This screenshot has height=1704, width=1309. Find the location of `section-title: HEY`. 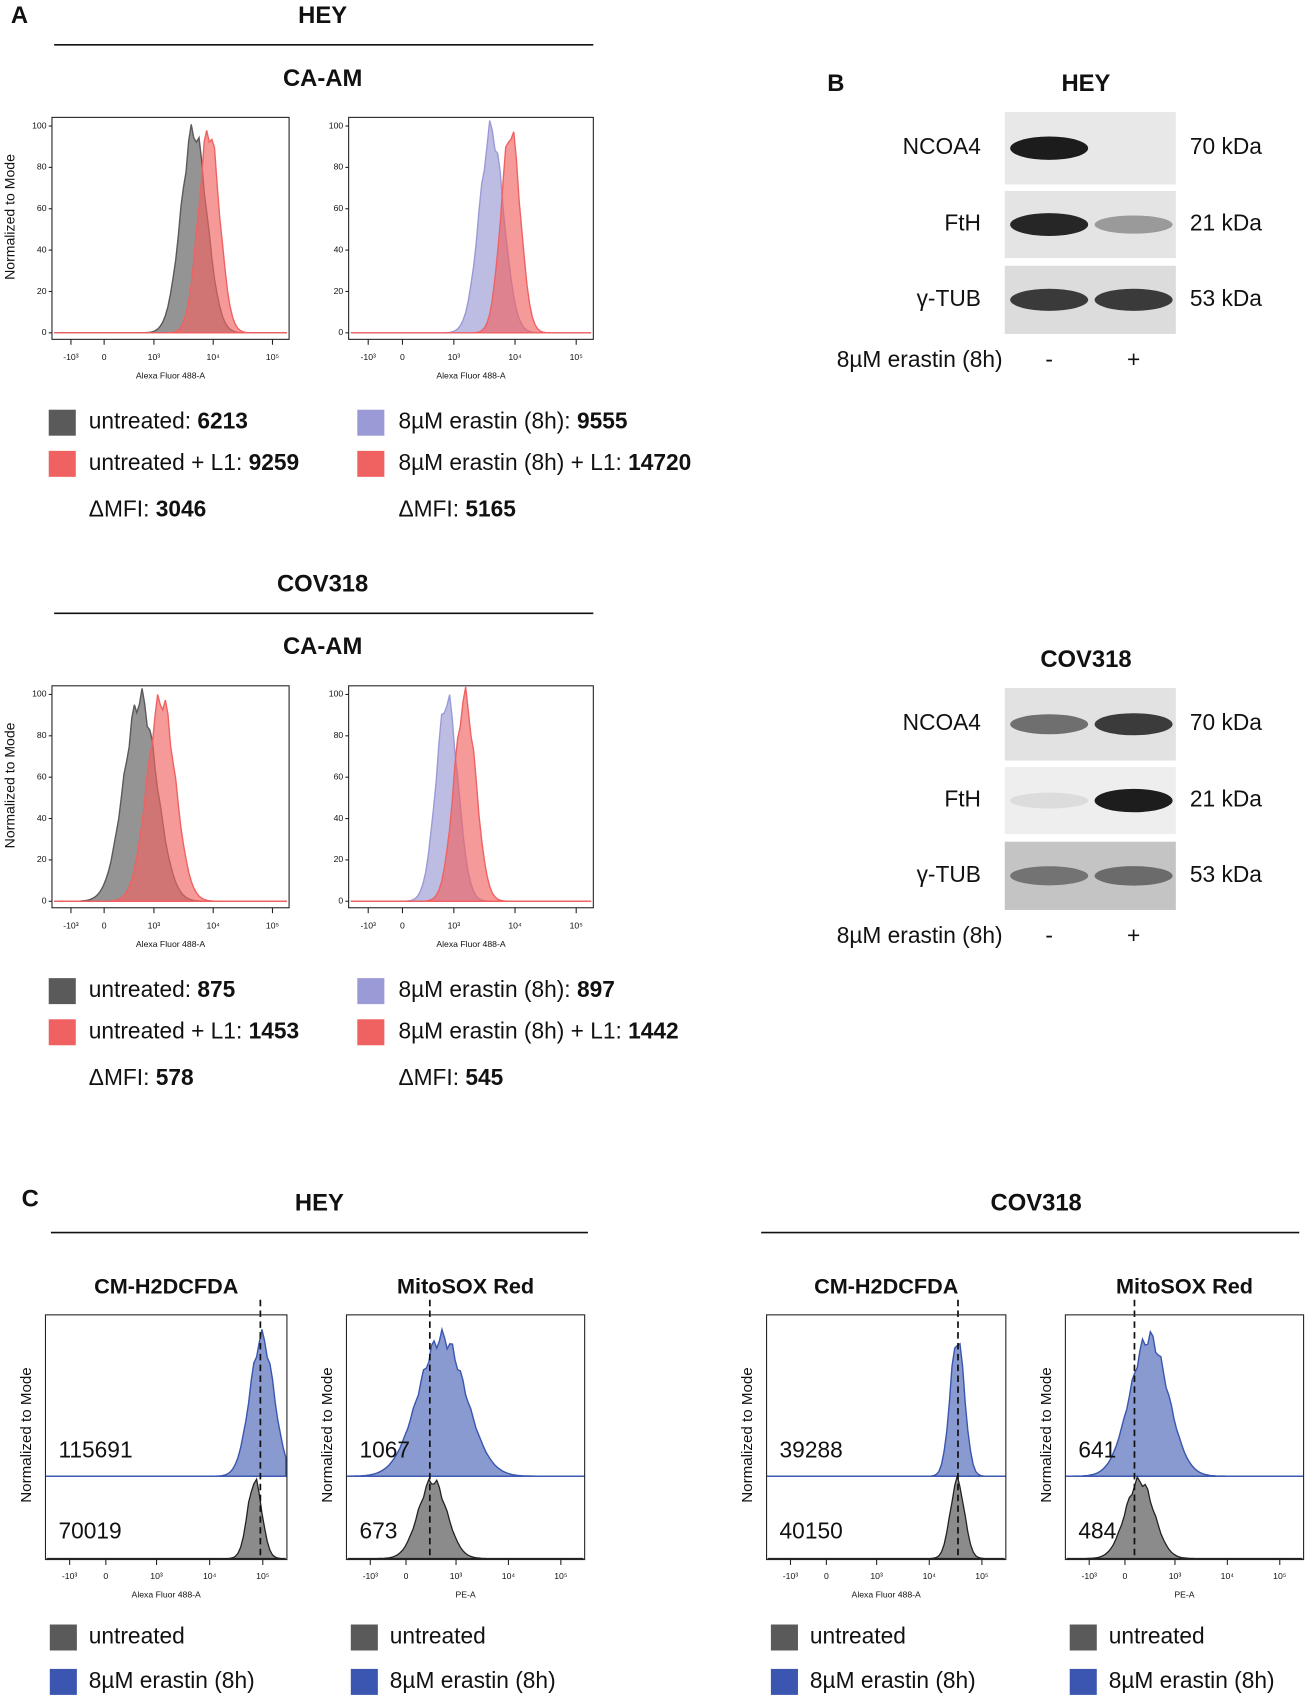

section-title: HEY is located at coordinates (322, 15).